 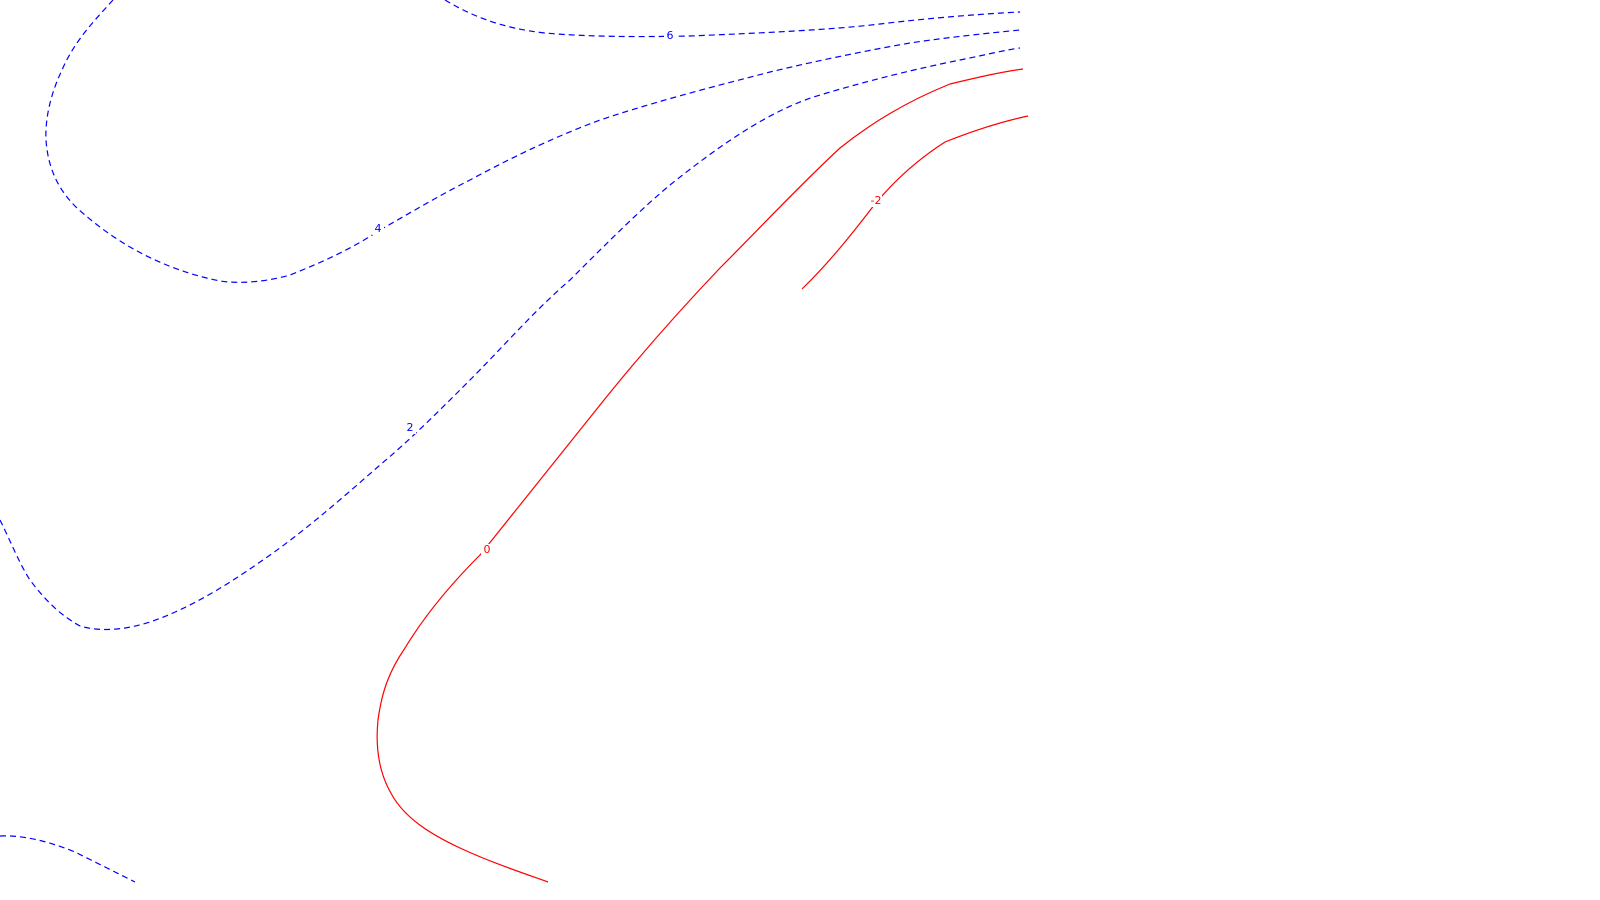 I want to click on contour-label-level-6: 6, so click(x=670, y=35).